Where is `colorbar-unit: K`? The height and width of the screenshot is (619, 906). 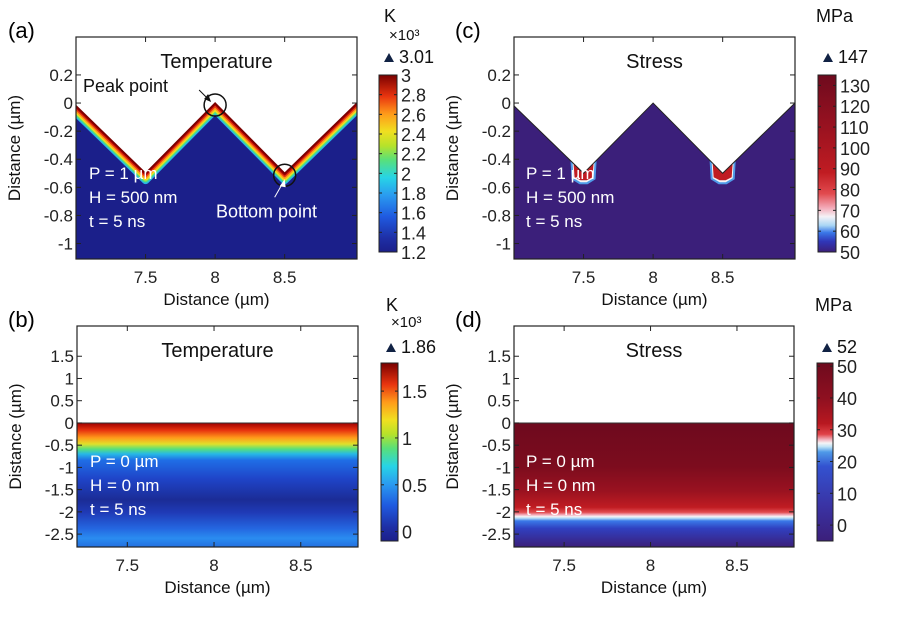
colorbar-unit: K is located at coordinates (390, 16).